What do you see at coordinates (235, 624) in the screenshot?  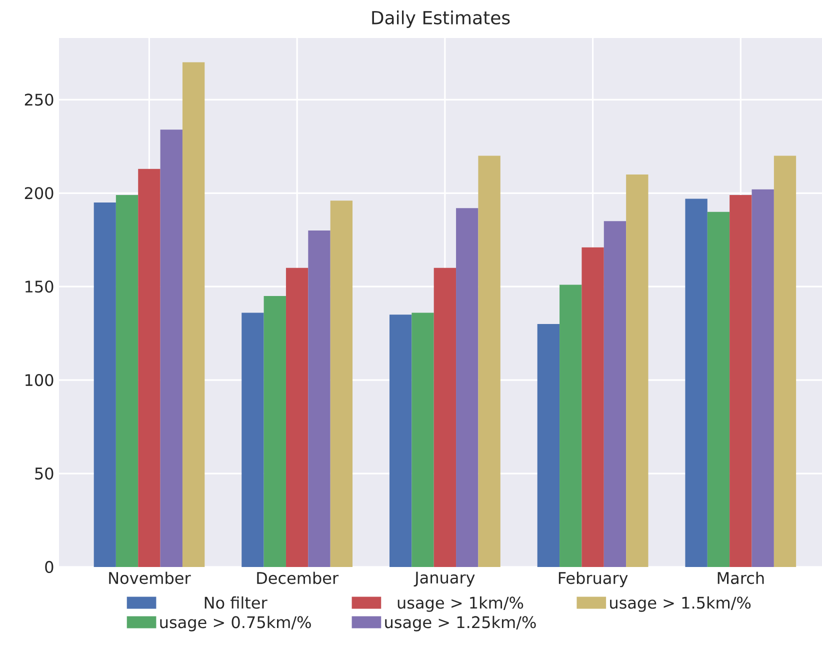 I see `legend-label: usage > 0.75km/%` at bounding box center [235, 624].